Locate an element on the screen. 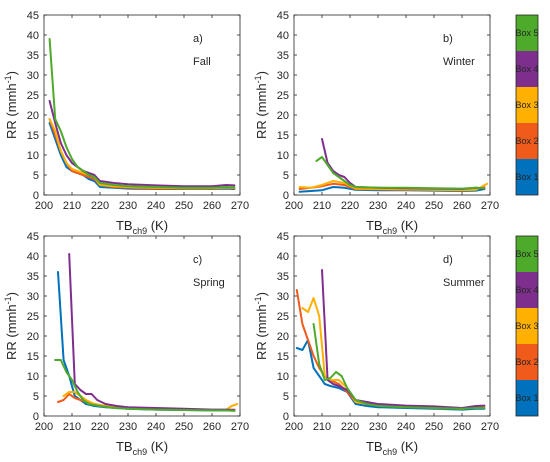 The image size is (550, 462). y-tick-label: 25 is located at coordinates (33, 317).